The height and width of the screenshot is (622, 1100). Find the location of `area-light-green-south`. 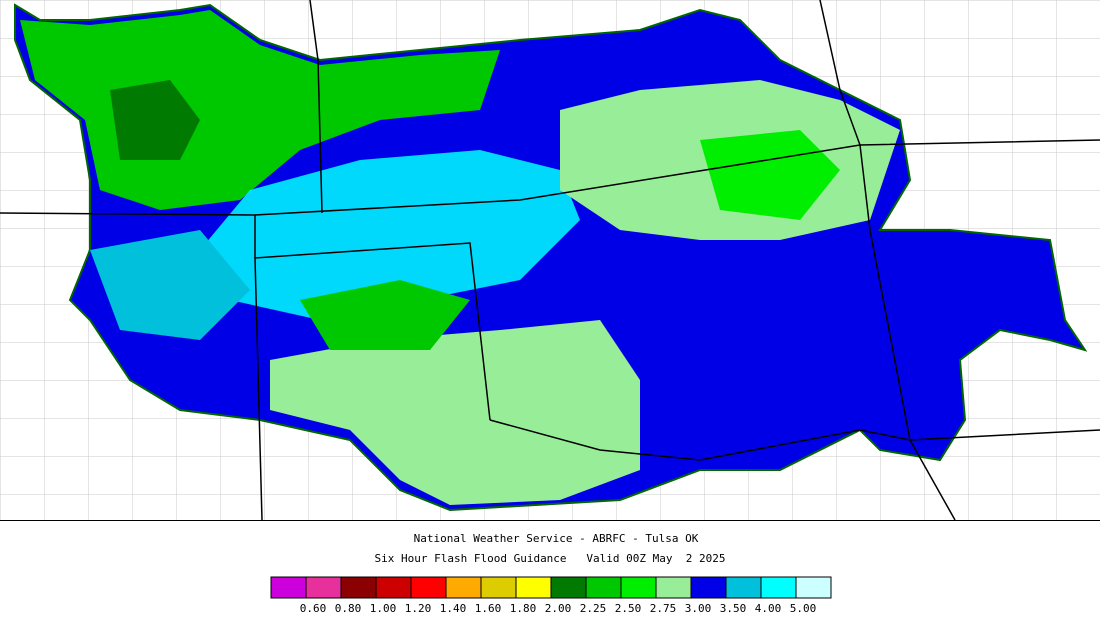

area-light-green-south is located at coordinates (455, 412).